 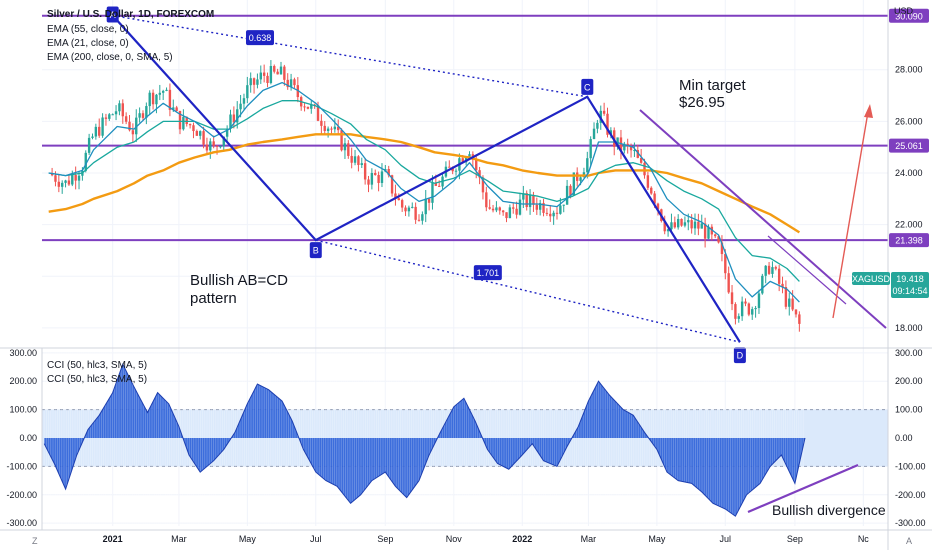 I want to click on auto-scale-icon: A, so click(x=909, y=541).